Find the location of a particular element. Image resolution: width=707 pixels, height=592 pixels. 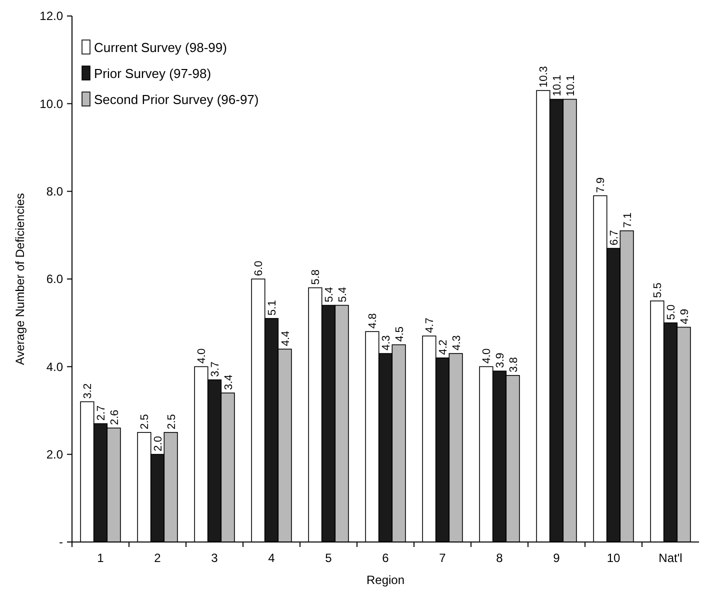

x-tick-label: 3 is located at coordinates (214, 558).